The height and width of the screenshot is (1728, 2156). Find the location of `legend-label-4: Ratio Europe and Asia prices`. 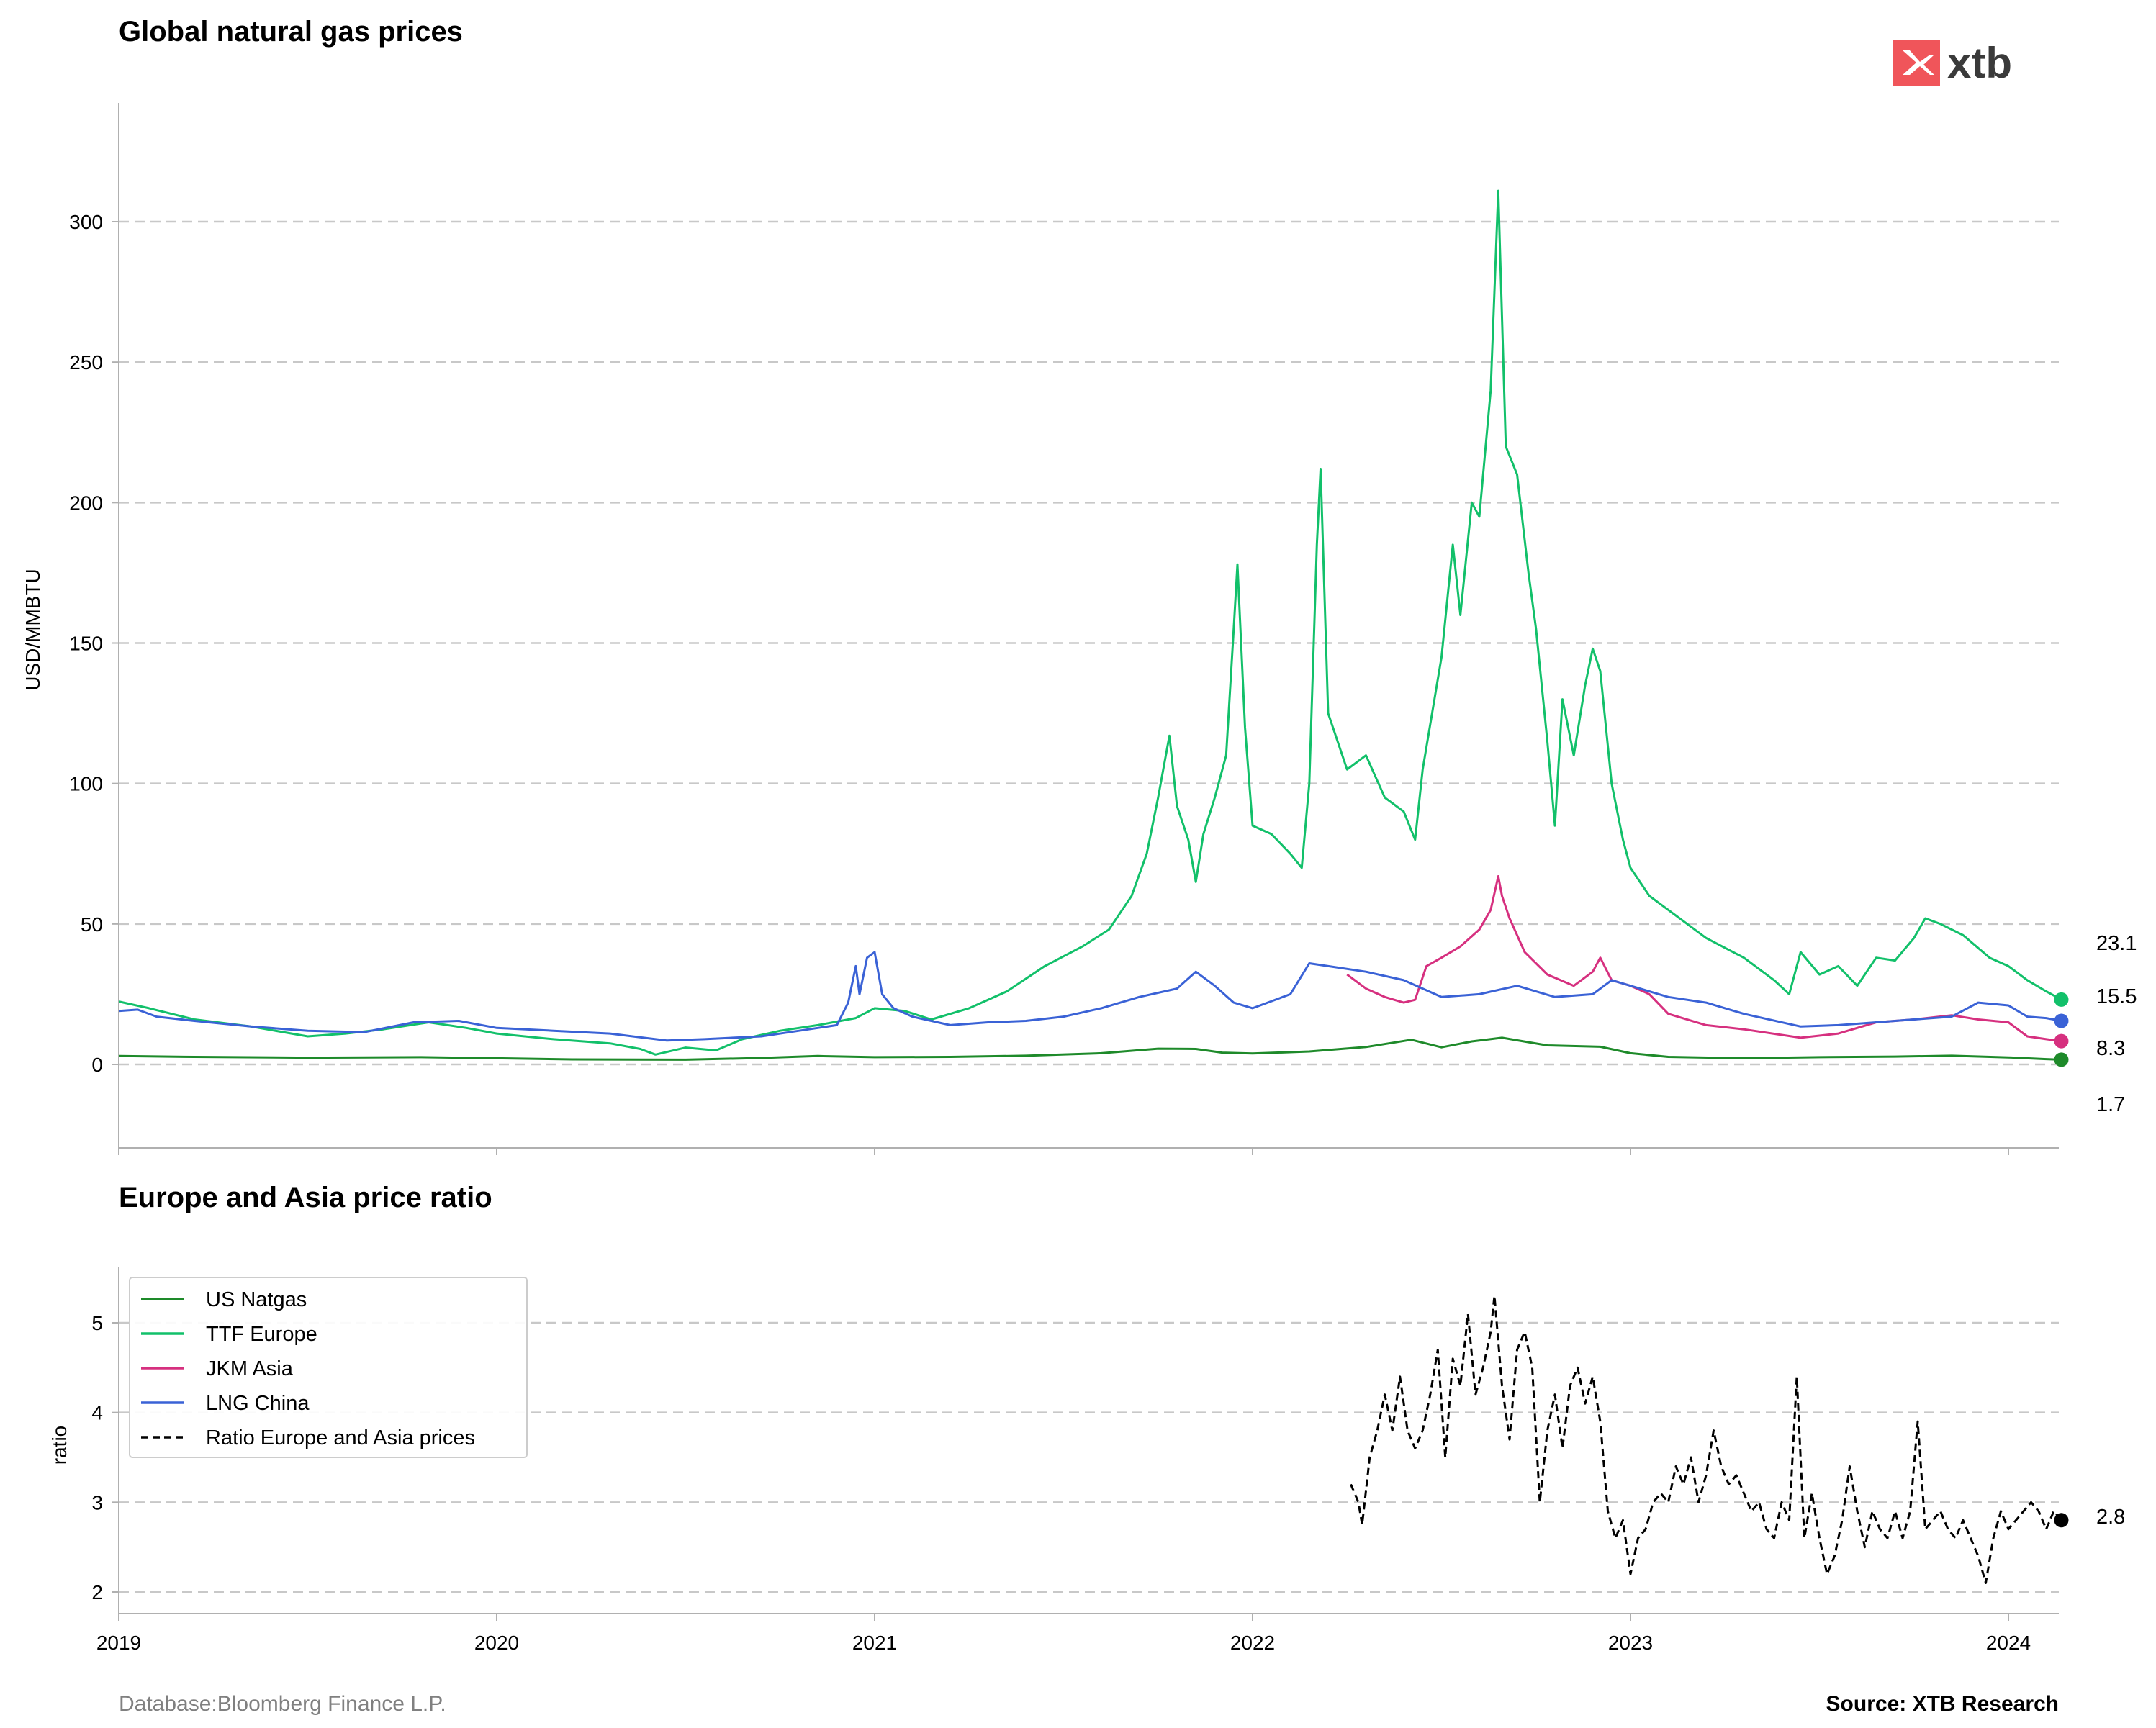

legend-label-4: Ratio Europe and Asia prices is located at coordinates (341, 1437).